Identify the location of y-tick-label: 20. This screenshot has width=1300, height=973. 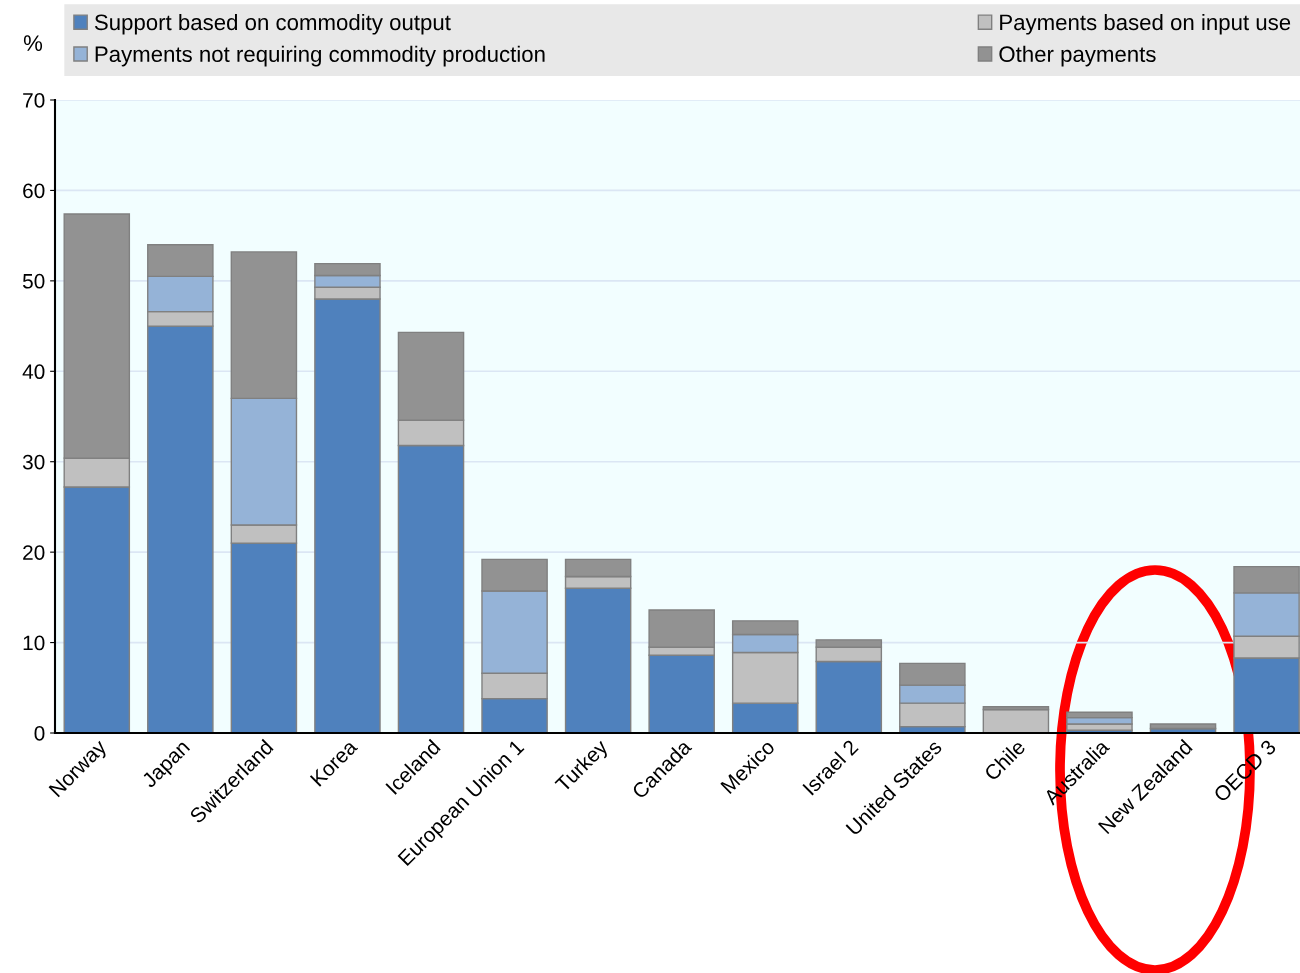
(34, 552).